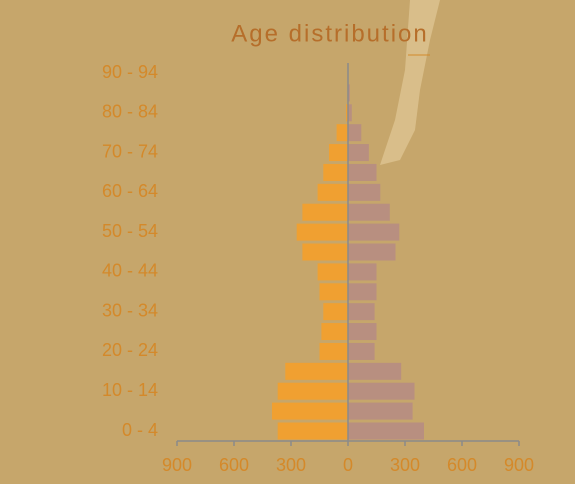 The image size is (575, 484). Describe the element at coordinates (410, 82) in the screenshot. I see `background-shape` at that location.